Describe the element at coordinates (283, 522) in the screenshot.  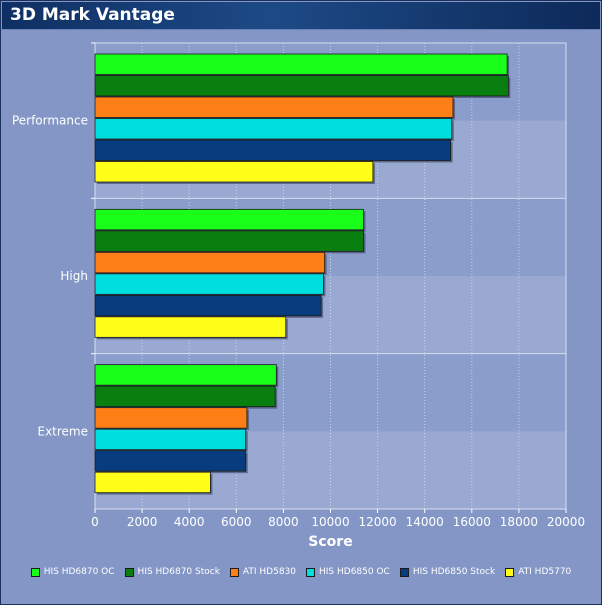
I see `x-tick-label: 8000` at that location.